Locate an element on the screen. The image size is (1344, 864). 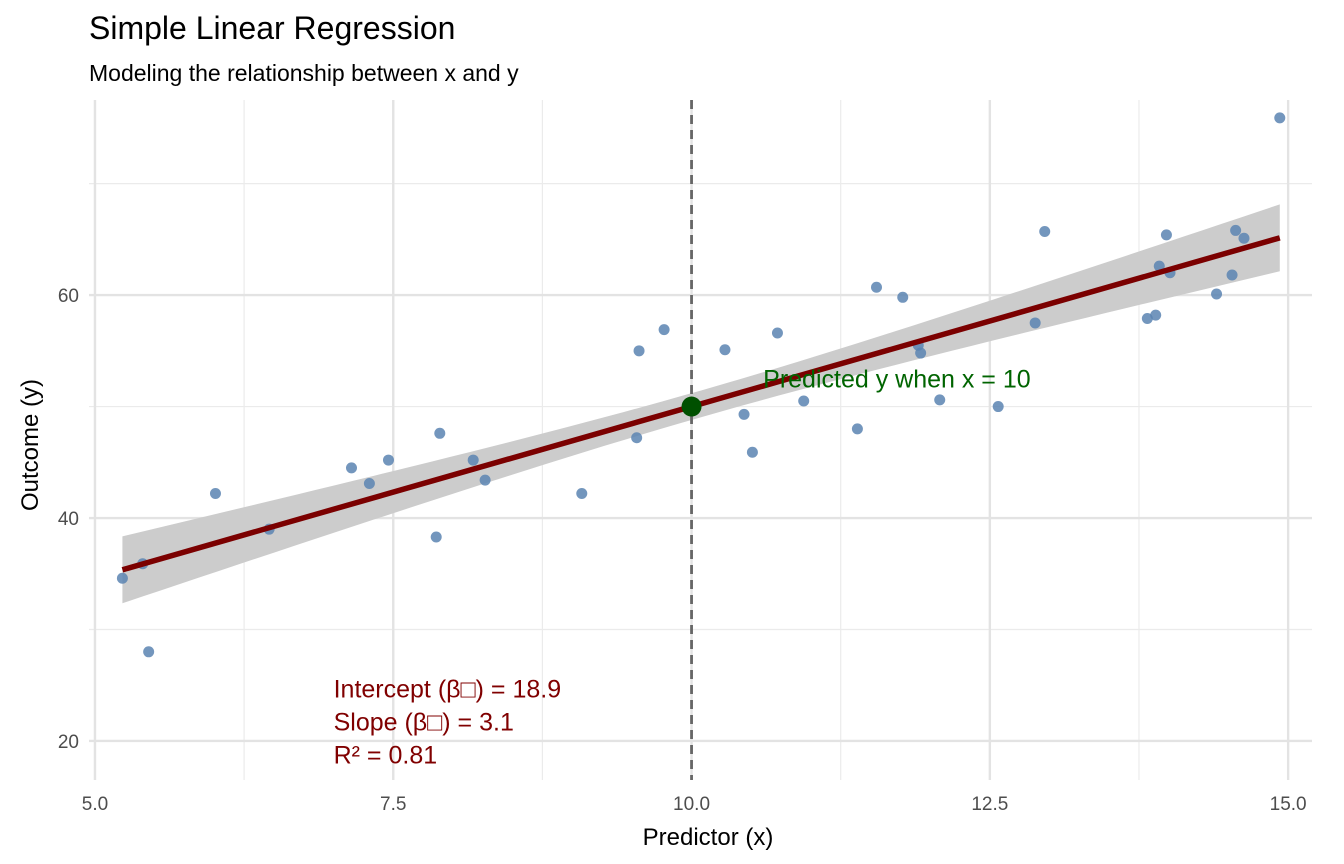
x-tick-label: 10.0 is located at coordinates (691, 804).